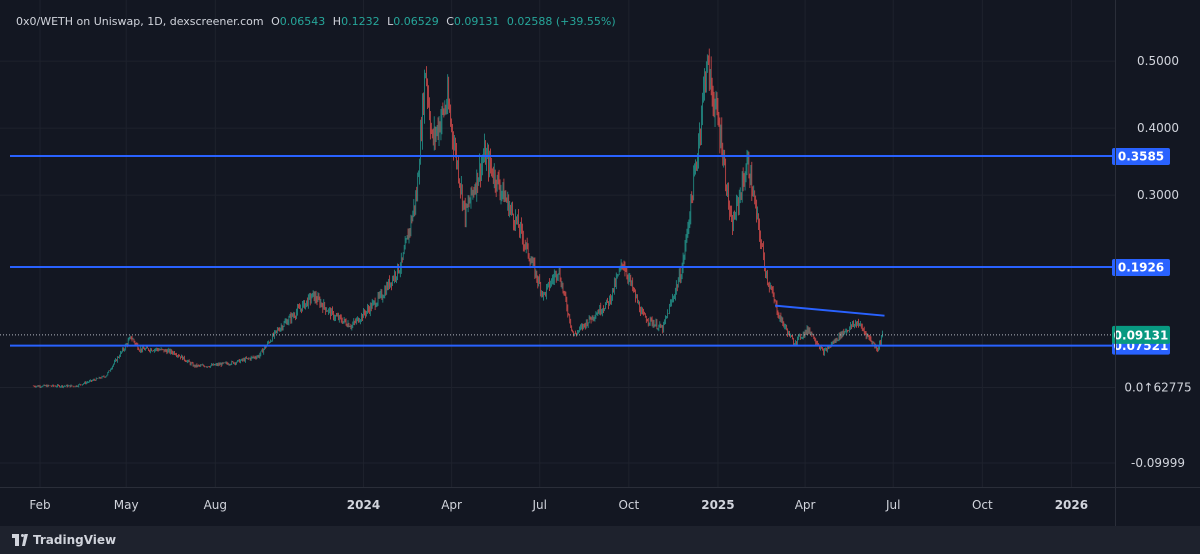 The image size is (1200, 554). Describe the element at coordinates (39, 505) in the screenshot. I see `x-tick-label: Feb` at that location.